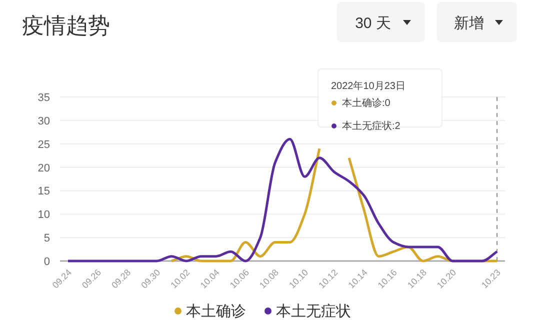 The width and height of the screenshot is (540, 320). I want to click on picture-tooltip: 2022年10月23日 本土确诊:0 本土无症状:2, so click(380, 100).